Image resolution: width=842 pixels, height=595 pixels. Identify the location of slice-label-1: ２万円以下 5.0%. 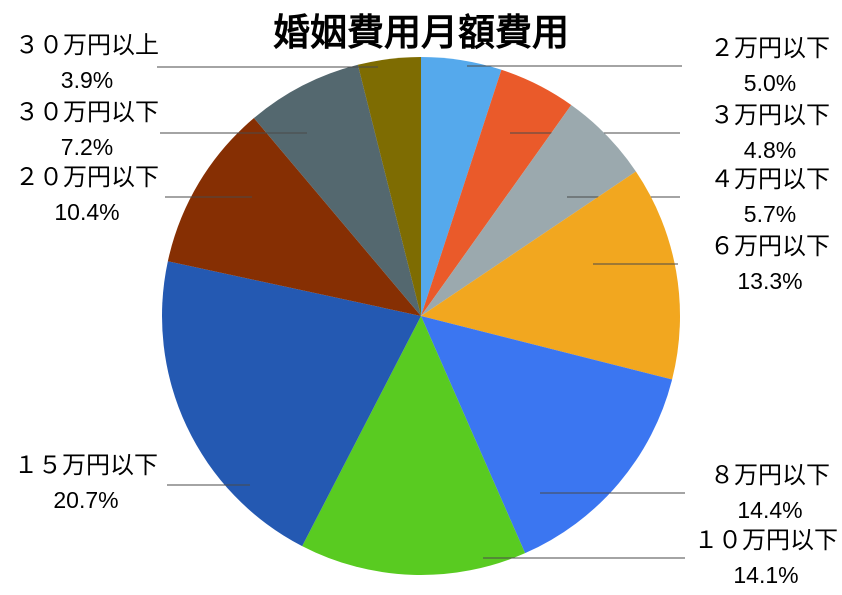
(770, 66).